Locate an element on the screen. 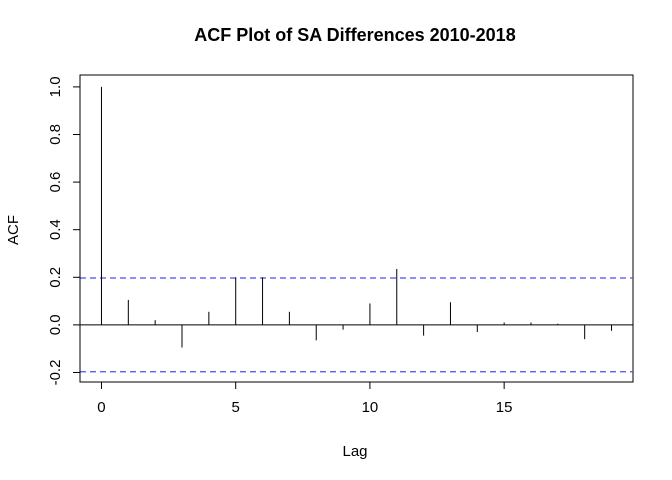 The height and width of the screenshot is (480, 672). y-tick-label: 0.2 is located at coordinates (55, 277).